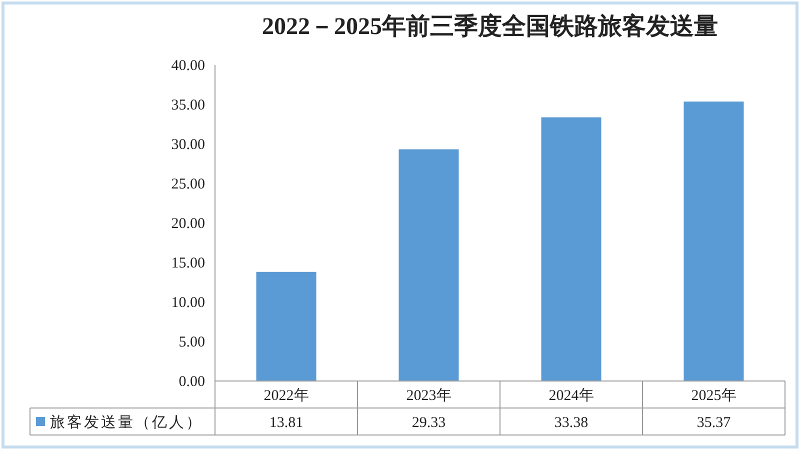  I want to click on data-label: 33.38, so click(571, 423).